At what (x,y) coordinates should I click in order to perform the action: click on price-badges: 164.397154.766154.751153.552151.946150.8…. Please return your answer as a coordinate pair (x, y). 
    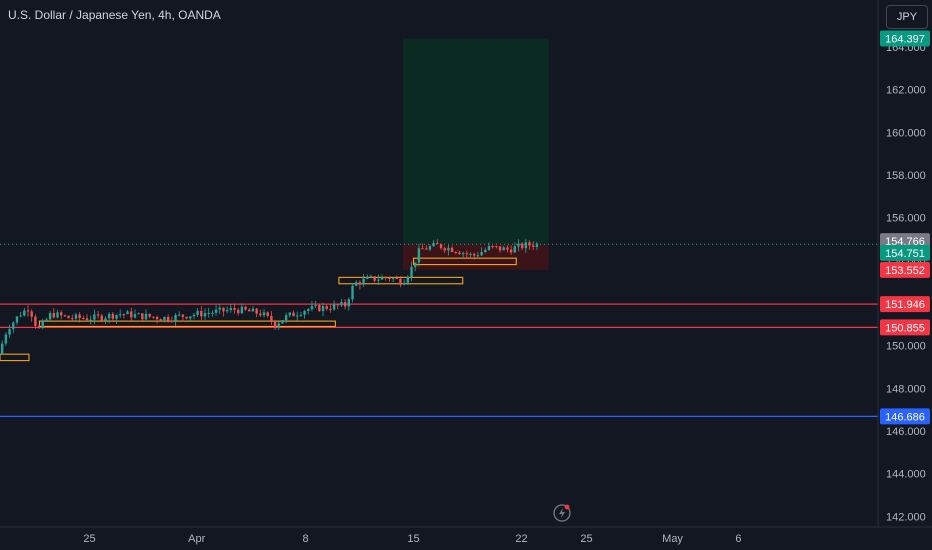
    Looking at the image, I should click on (905, 227).